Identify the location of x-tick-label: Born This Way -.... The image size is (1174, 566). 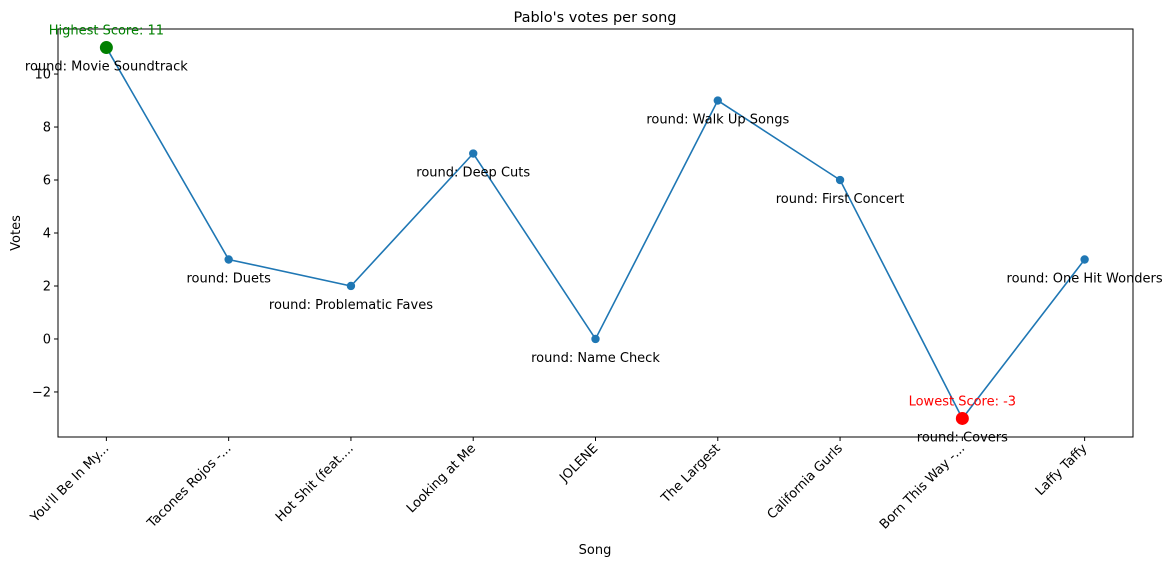
(922, 486).